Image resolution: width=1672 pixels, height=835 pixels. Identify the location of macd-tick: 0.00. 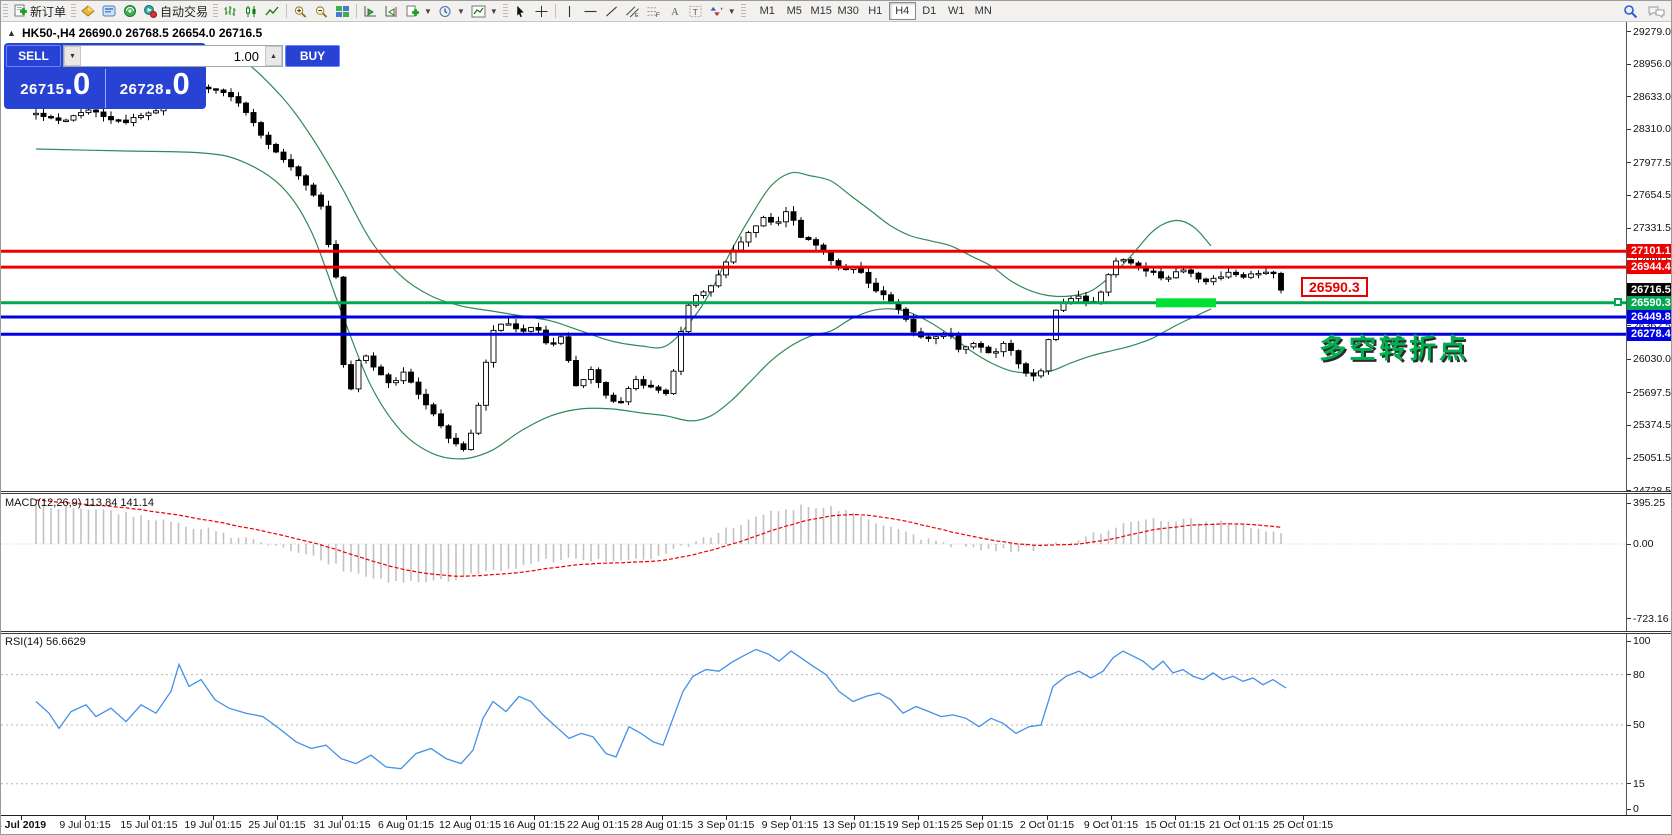
(1643, 544).